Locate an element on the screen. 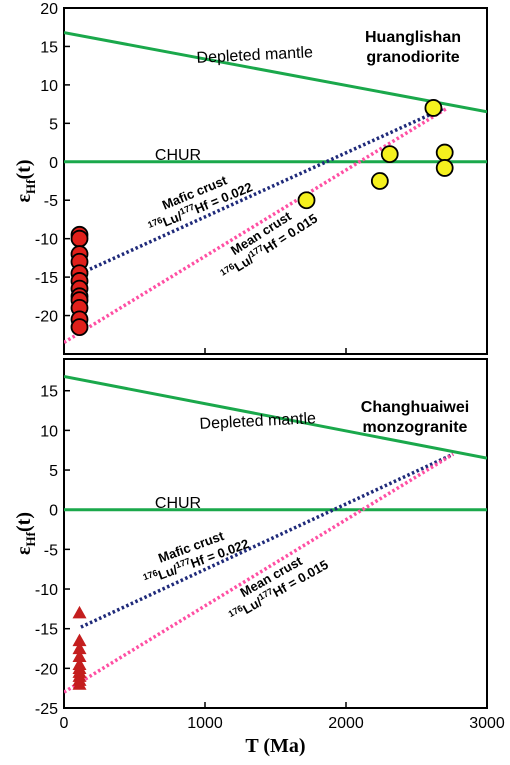  panel-title-line1: Huanglishan is located at coordinates (413, 37).